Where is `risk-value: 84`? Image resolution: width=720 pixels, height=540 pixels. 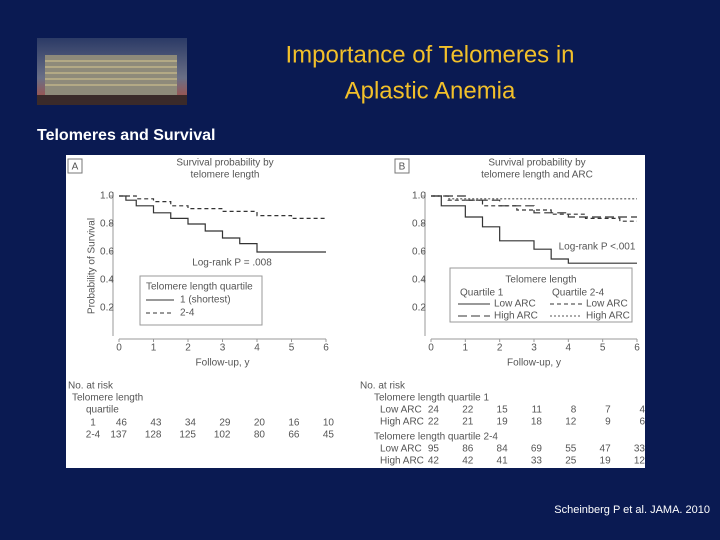 risk-value: 84 is located at coordinates (503, 449).